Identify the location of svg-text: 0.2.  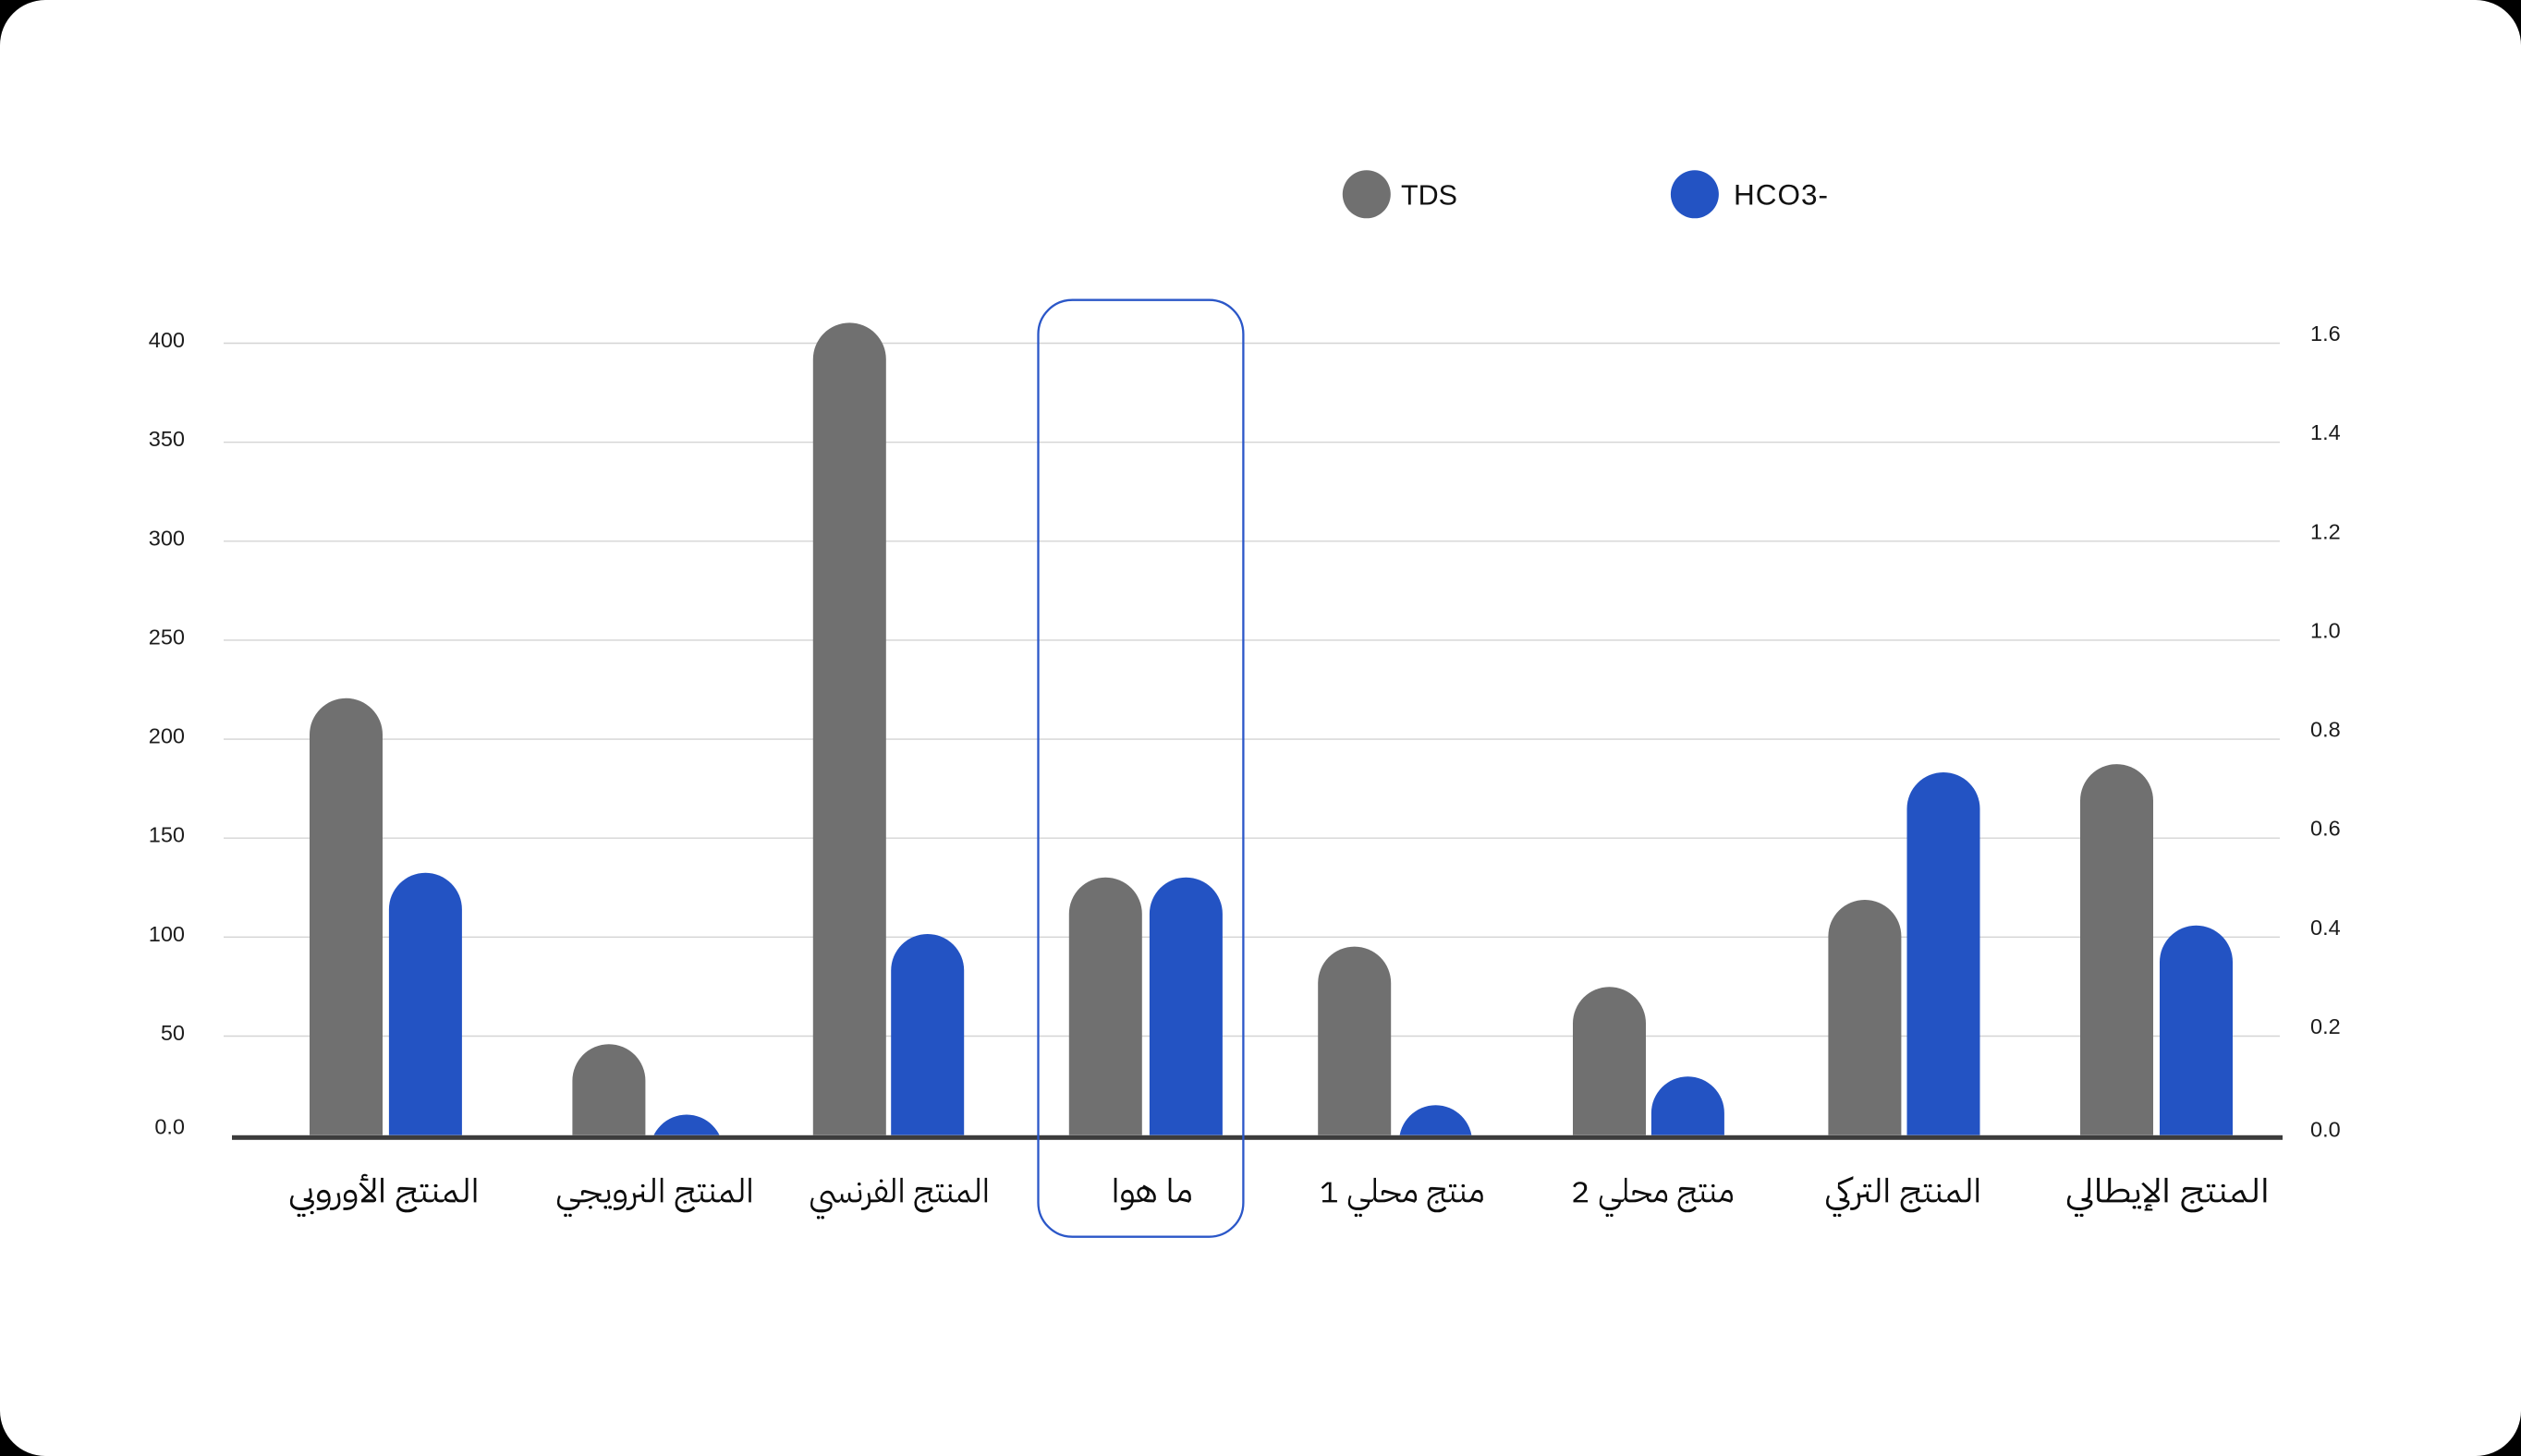
(2325, 1026).